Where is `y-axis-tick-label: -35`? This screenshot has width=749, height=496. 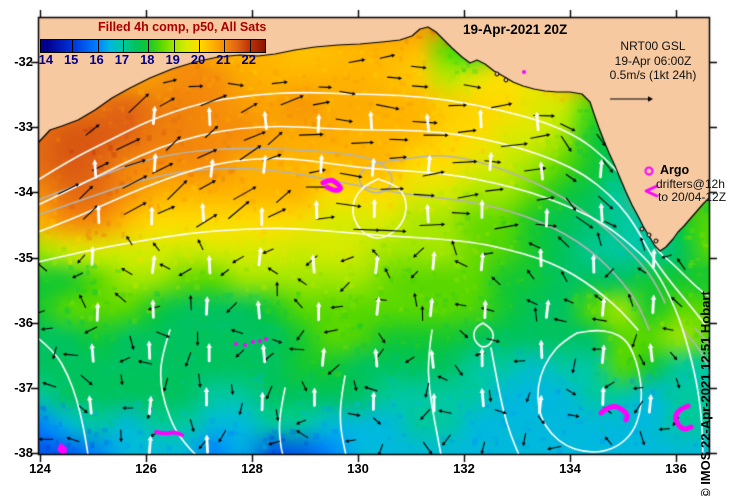 y-axis-tick-label: -35 is located at coordinates (23, 257).